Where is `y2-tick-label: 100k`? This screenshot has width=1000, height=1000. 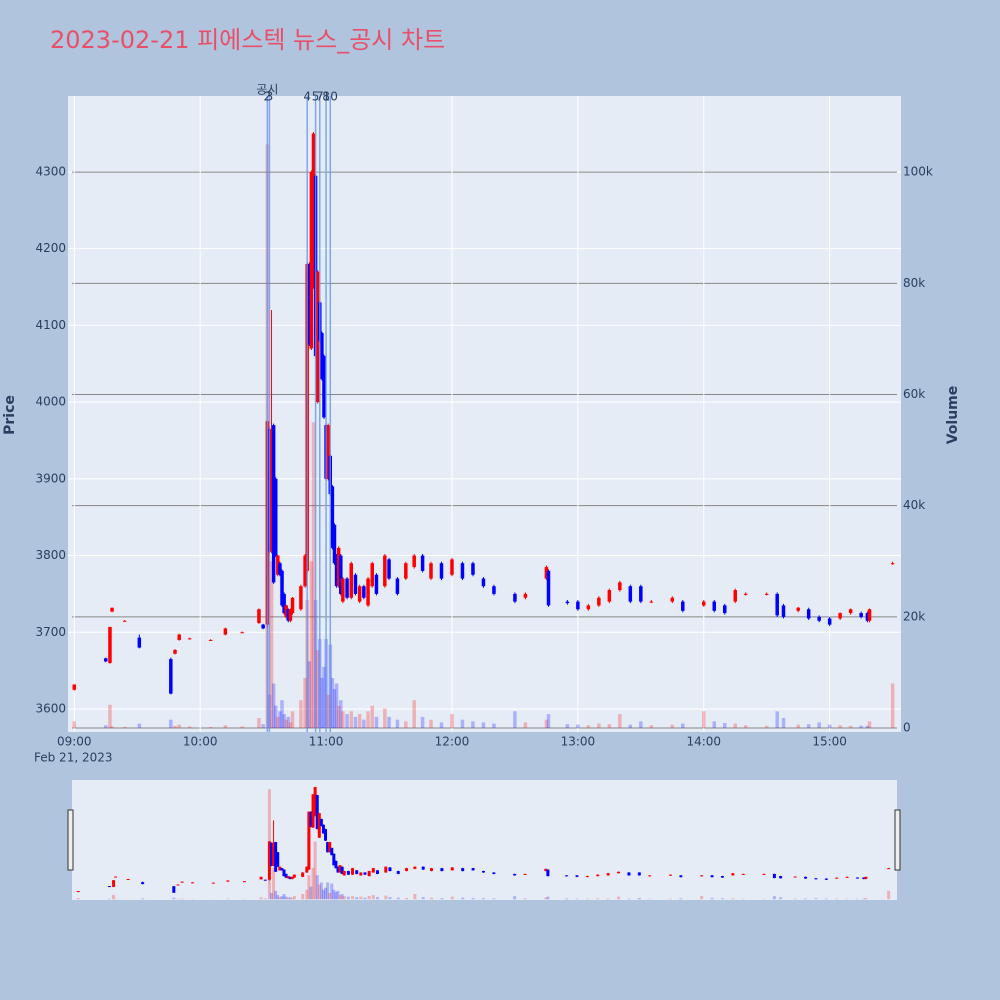 y2-tick-label: 100k is located at coordinates (918, 172).